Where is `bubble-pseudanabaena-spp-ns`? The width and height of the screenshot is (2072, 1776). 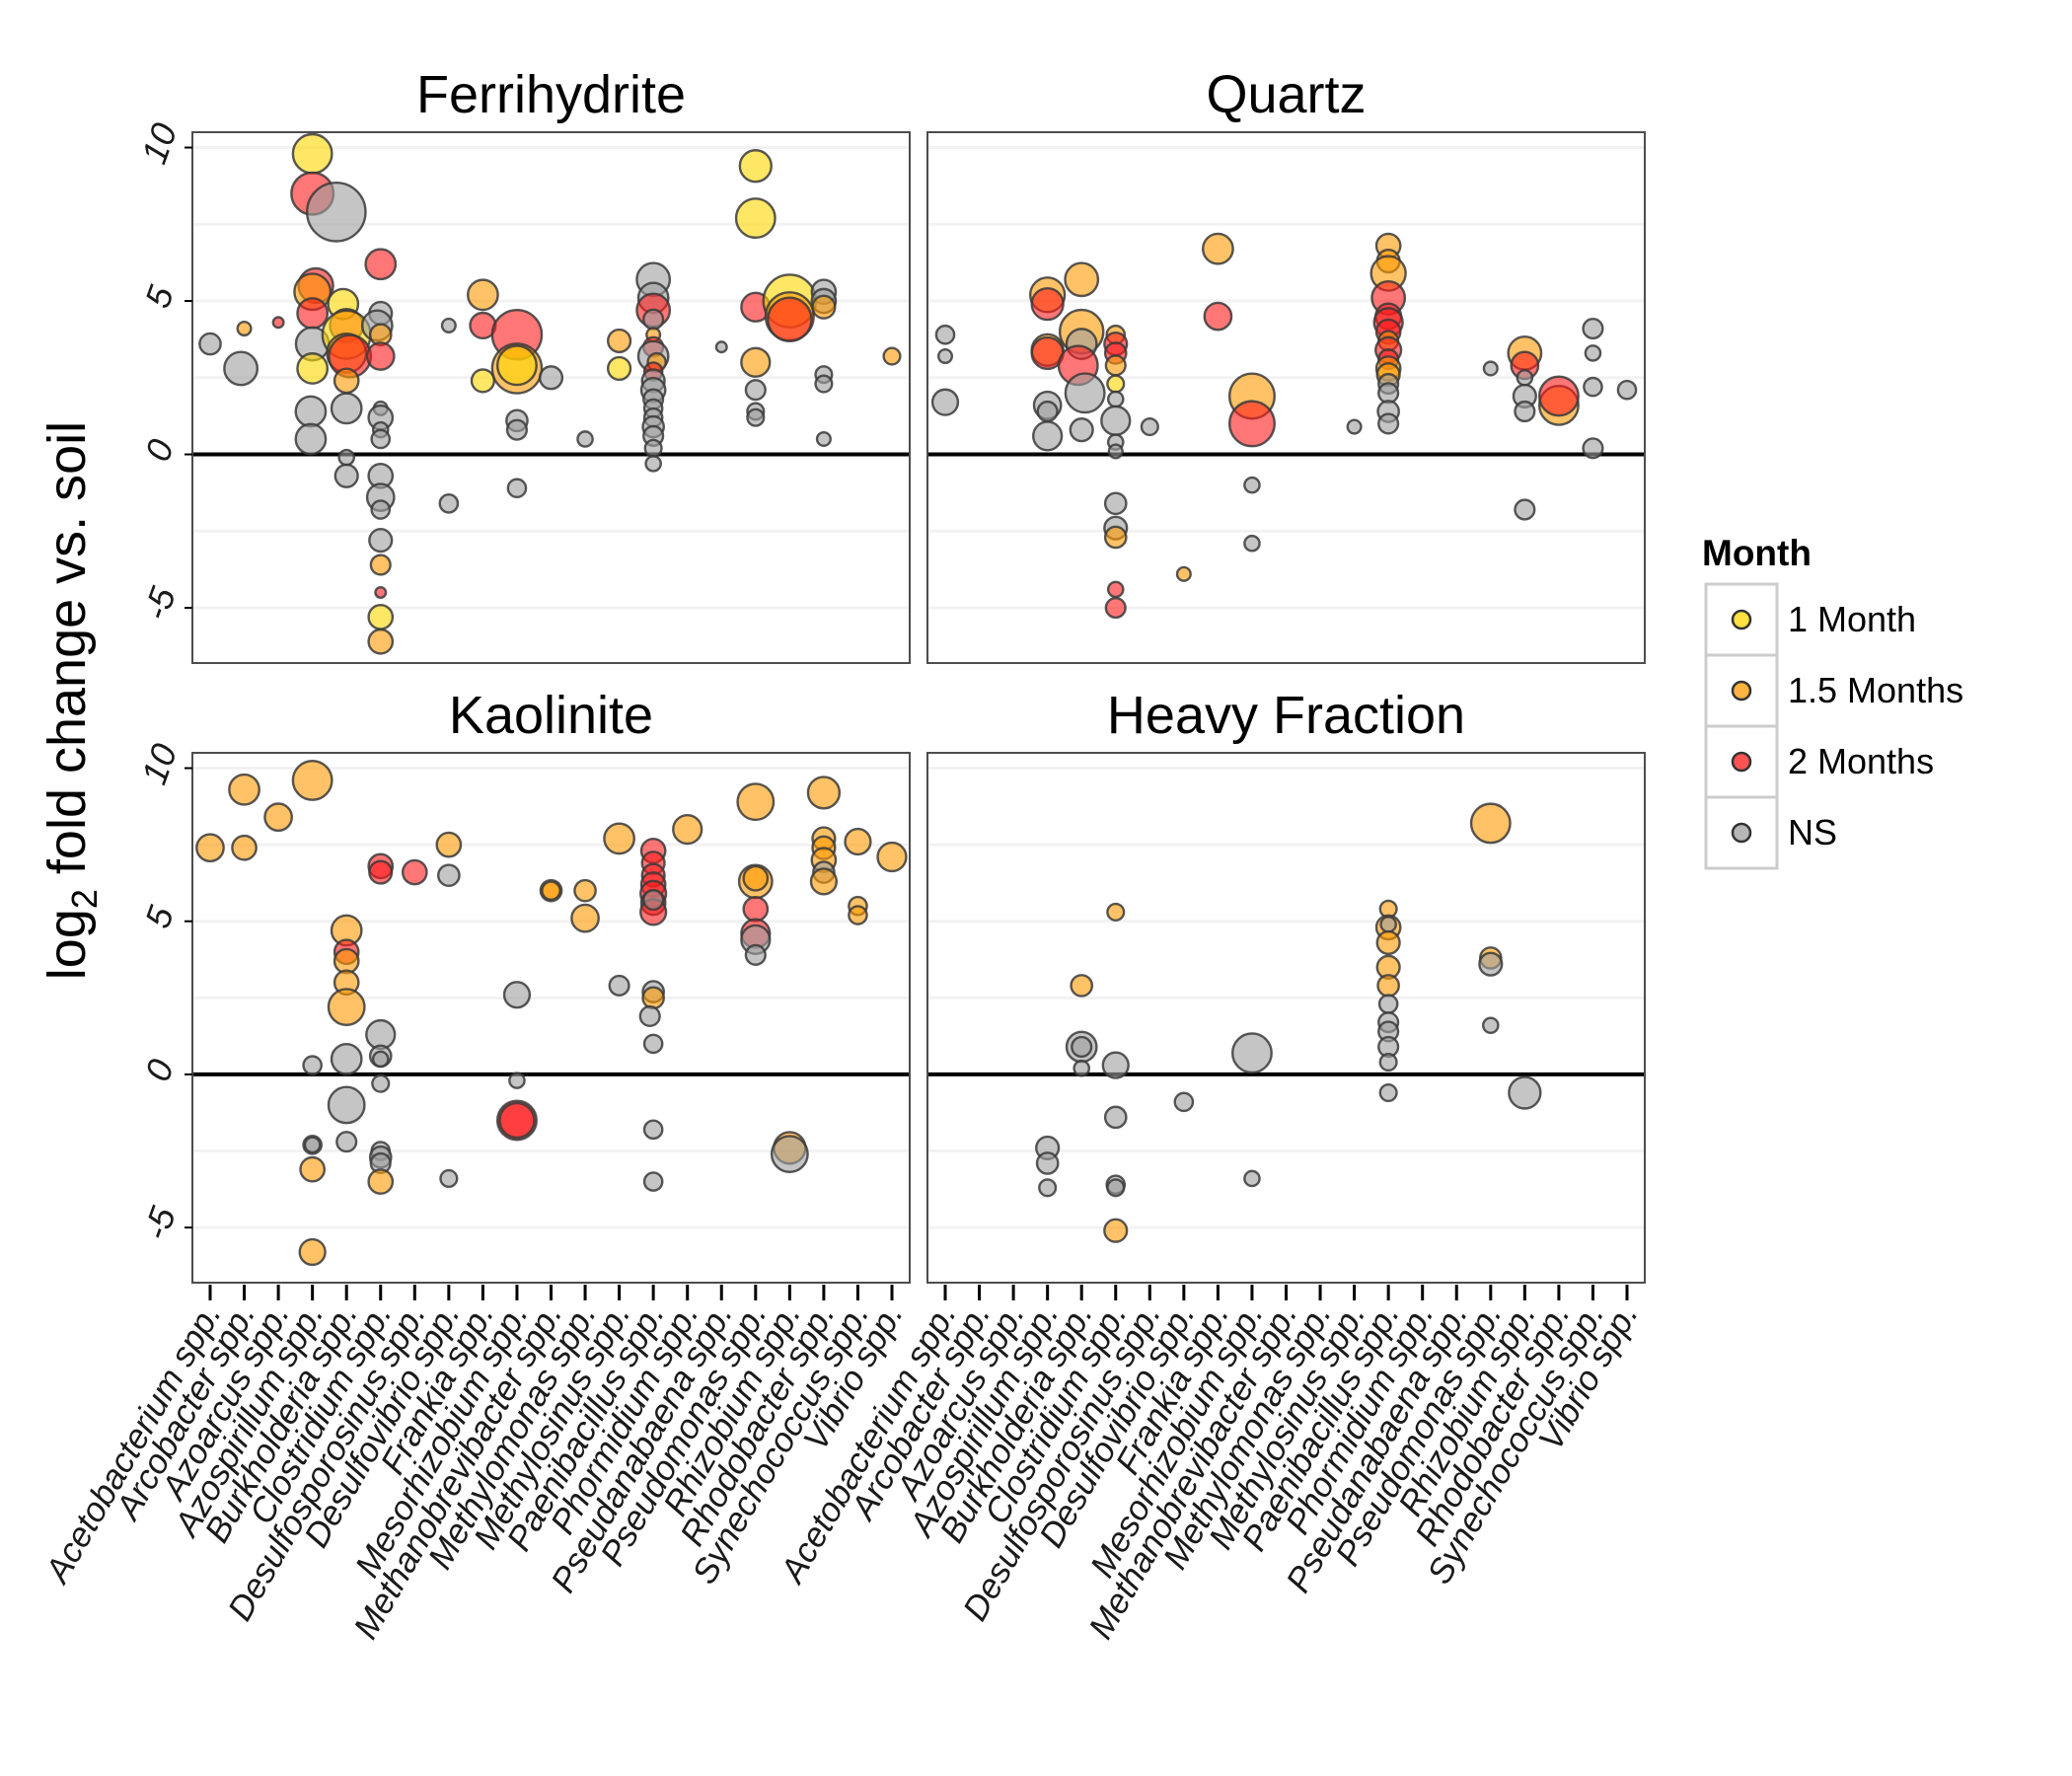
bubble-pseudanabaena-spp-ns is located at coordinates (721, 347).